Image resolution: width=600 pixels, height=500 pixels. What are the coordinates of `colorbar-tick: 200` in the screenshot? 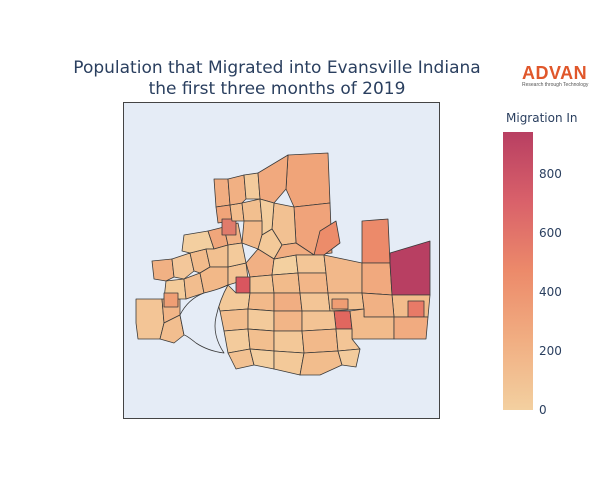 It's located at (550, 351).